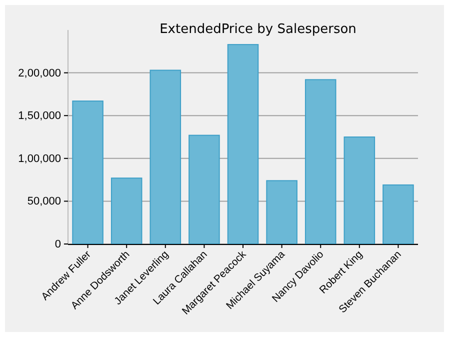 This screenshot has width=449, height=340. I want to click on chart-title: ExtendedPrice by Salesperson, so click(258, 29).